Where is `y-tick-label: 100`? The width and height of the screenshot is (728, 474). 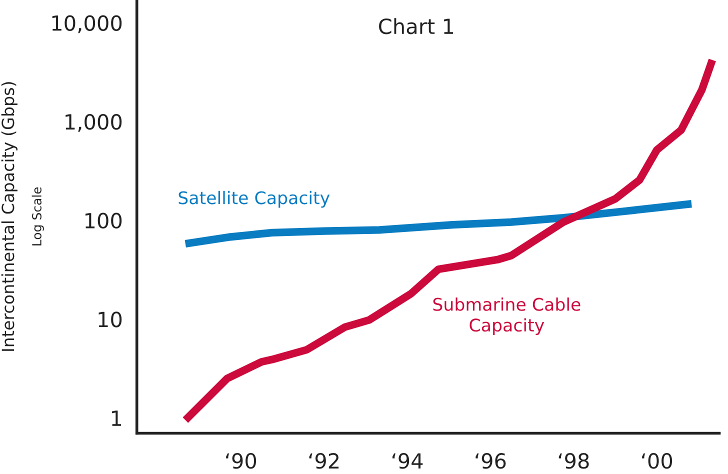
y-tick-label: 100 is located at coordinates (104, 220).